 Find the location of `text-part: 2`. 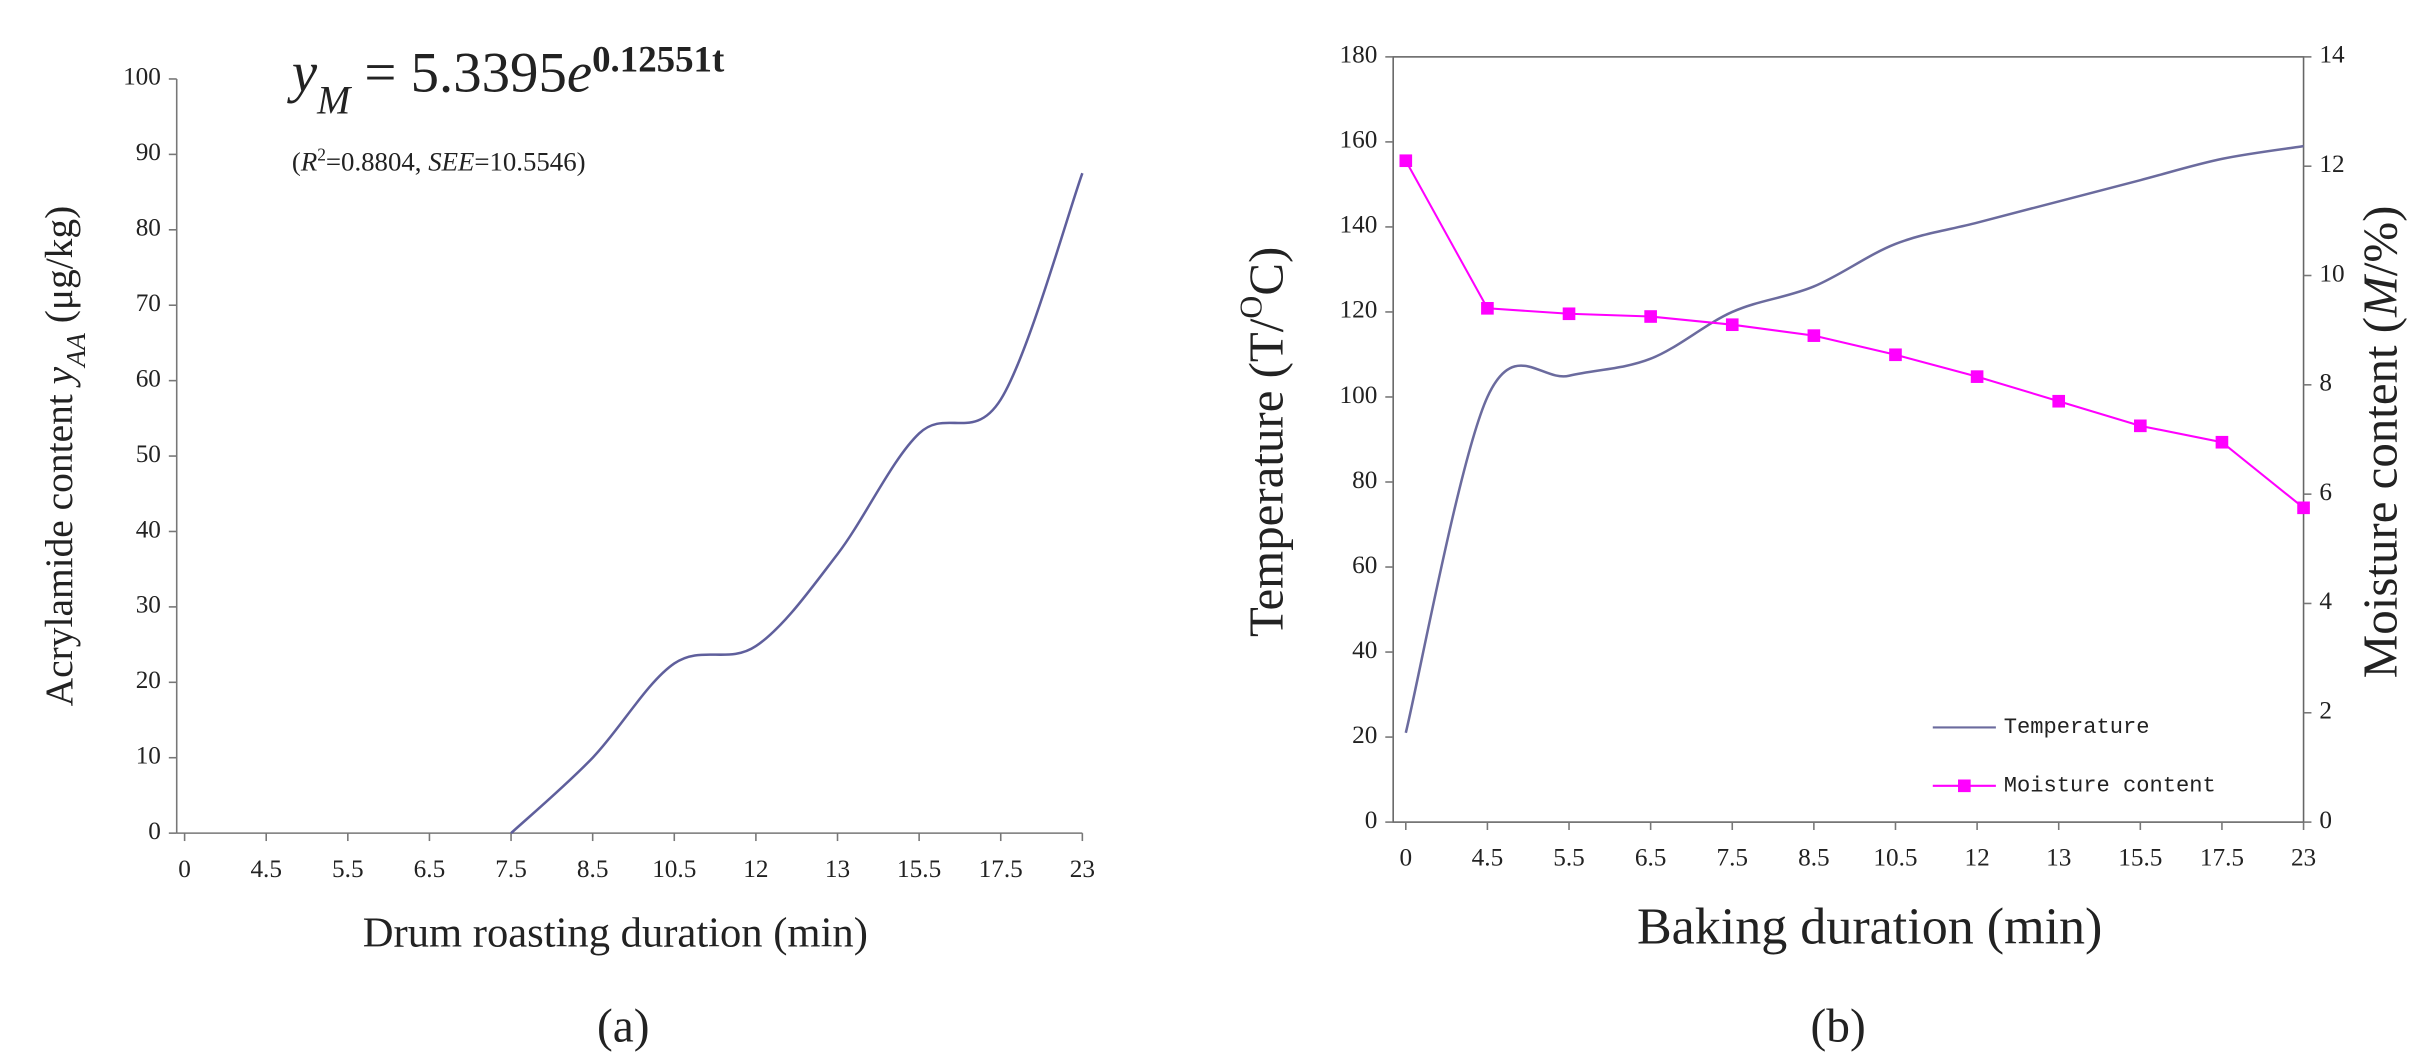

text-part: 2 is located at coordinates (321, 154).